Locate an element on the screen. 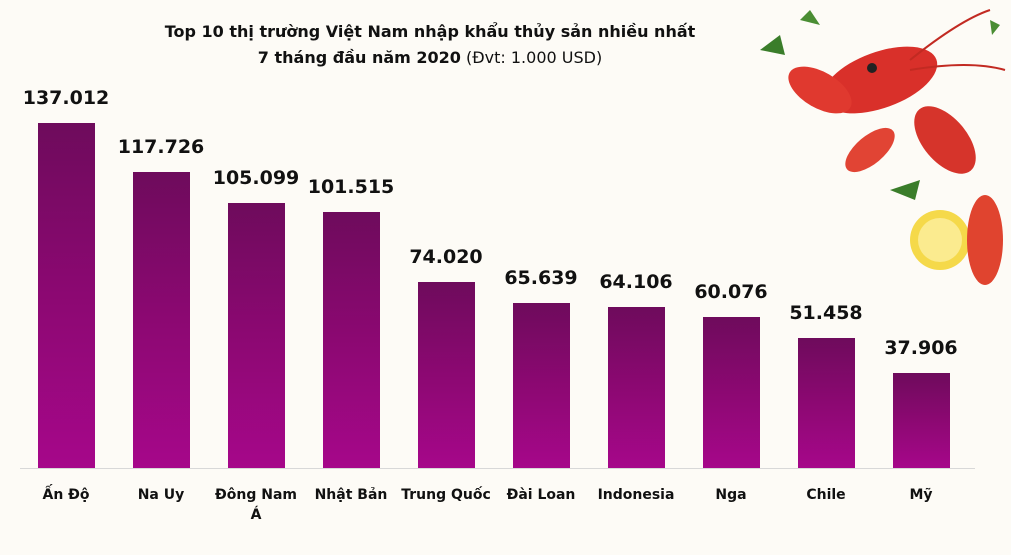 Image resolution: width=1011 pixels, height=555 pixels. value-label: 117.726 is located at coordinates (161, 146).